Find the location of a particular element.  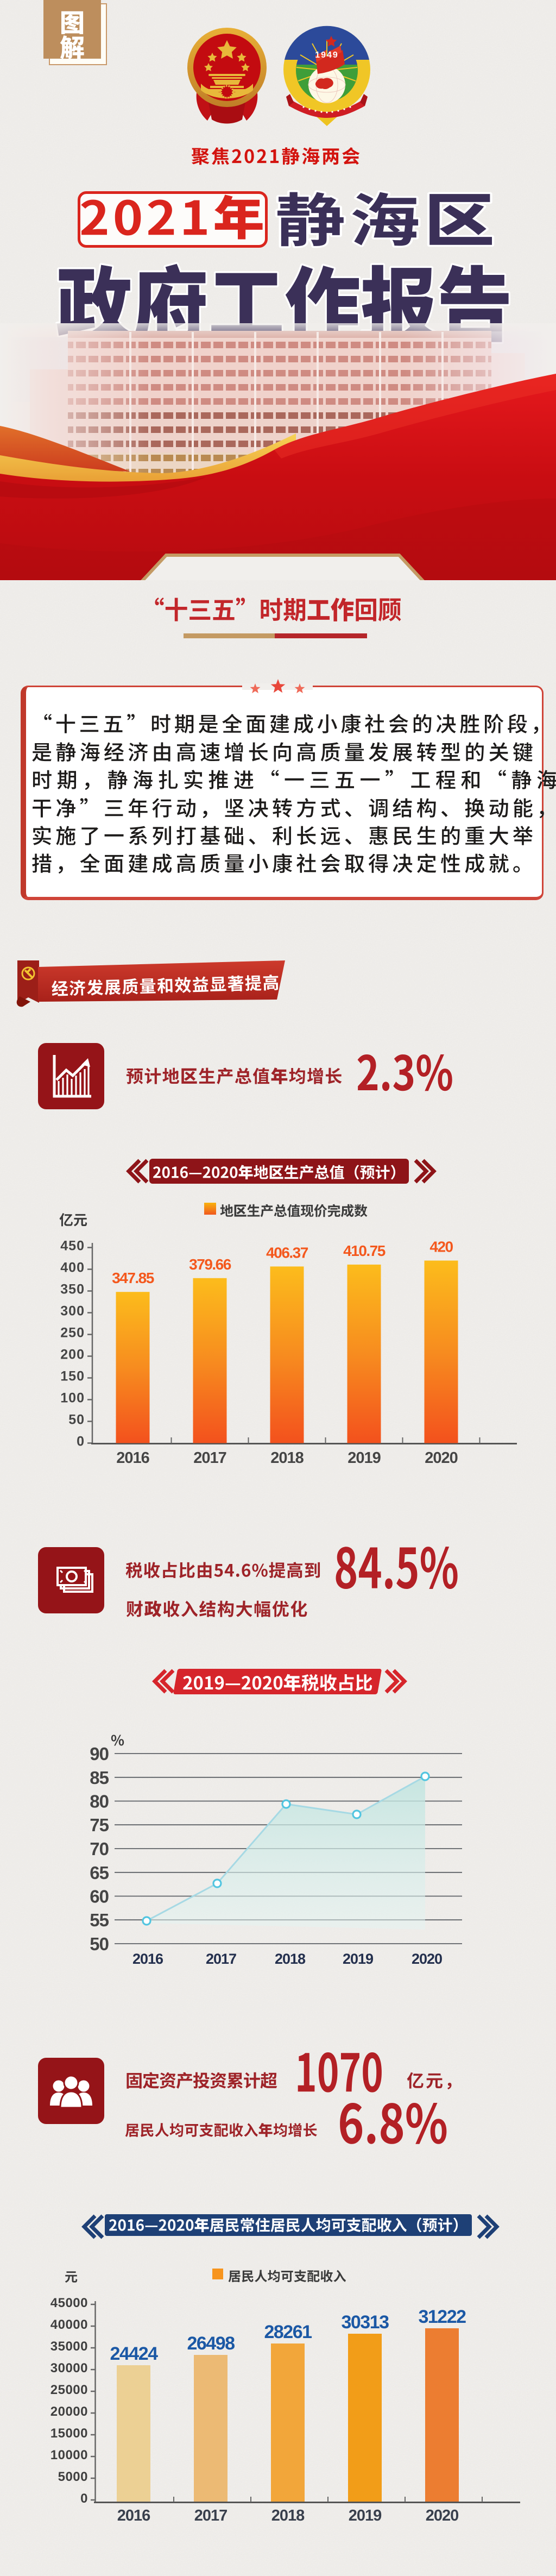

svg-text: 150 is located at coordinates (72, 1376).